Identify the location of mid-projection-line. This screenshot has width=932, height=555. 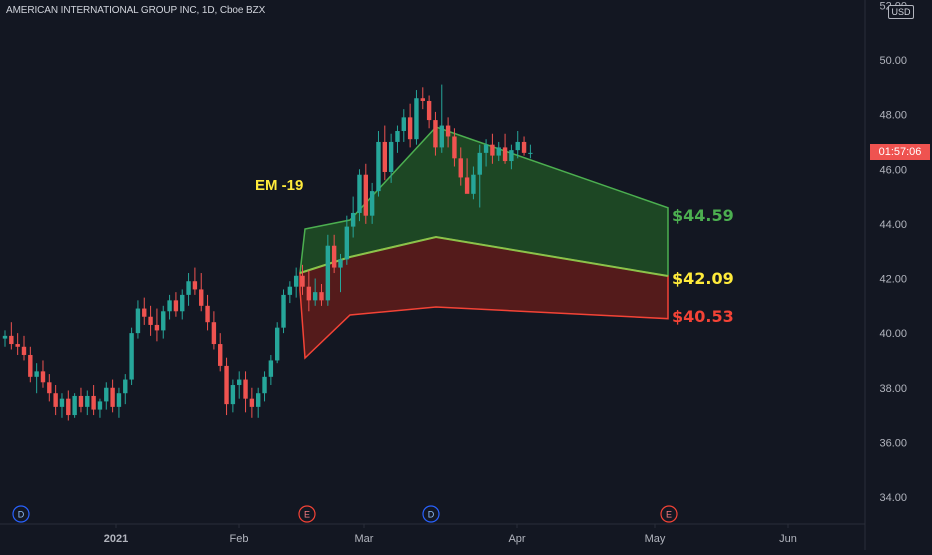
(484, 256).